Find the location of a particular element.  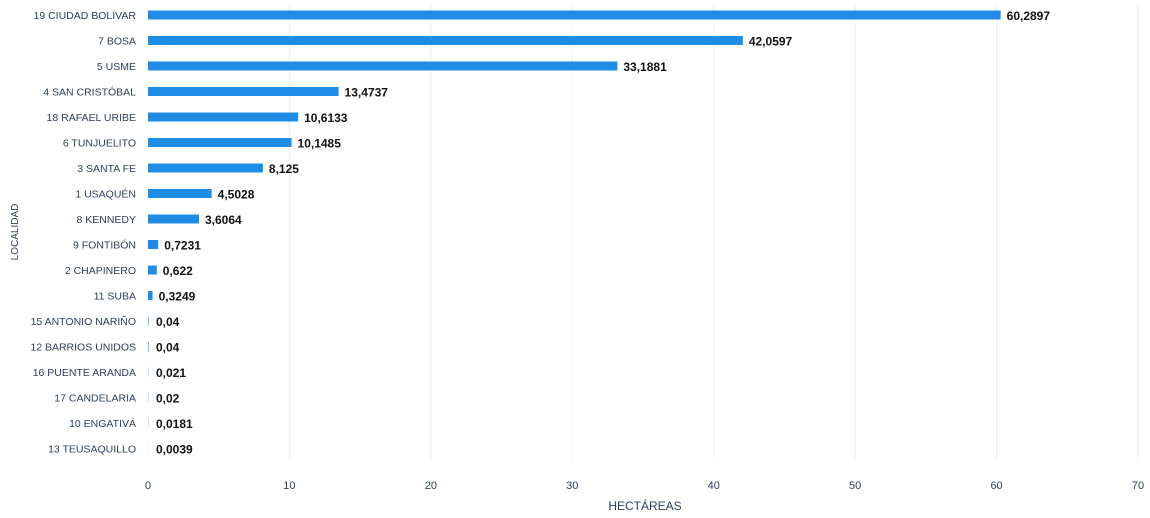

x-tick-label: 20 is located at coordinates (431, 486).